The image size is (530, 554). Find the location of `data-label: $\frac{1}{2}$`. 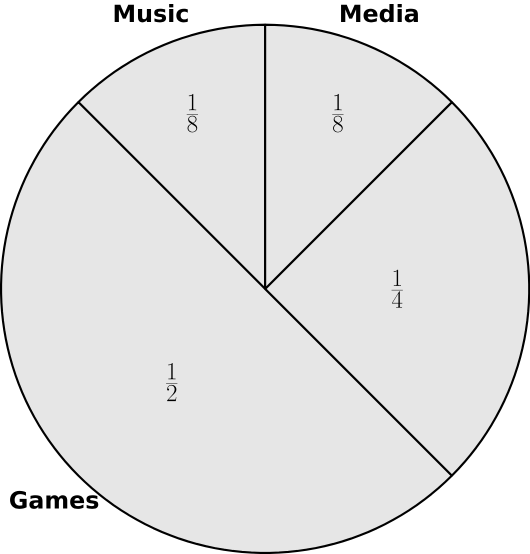

data-label: $\frac{1}{2}$ is located at coordinates (172, 382).